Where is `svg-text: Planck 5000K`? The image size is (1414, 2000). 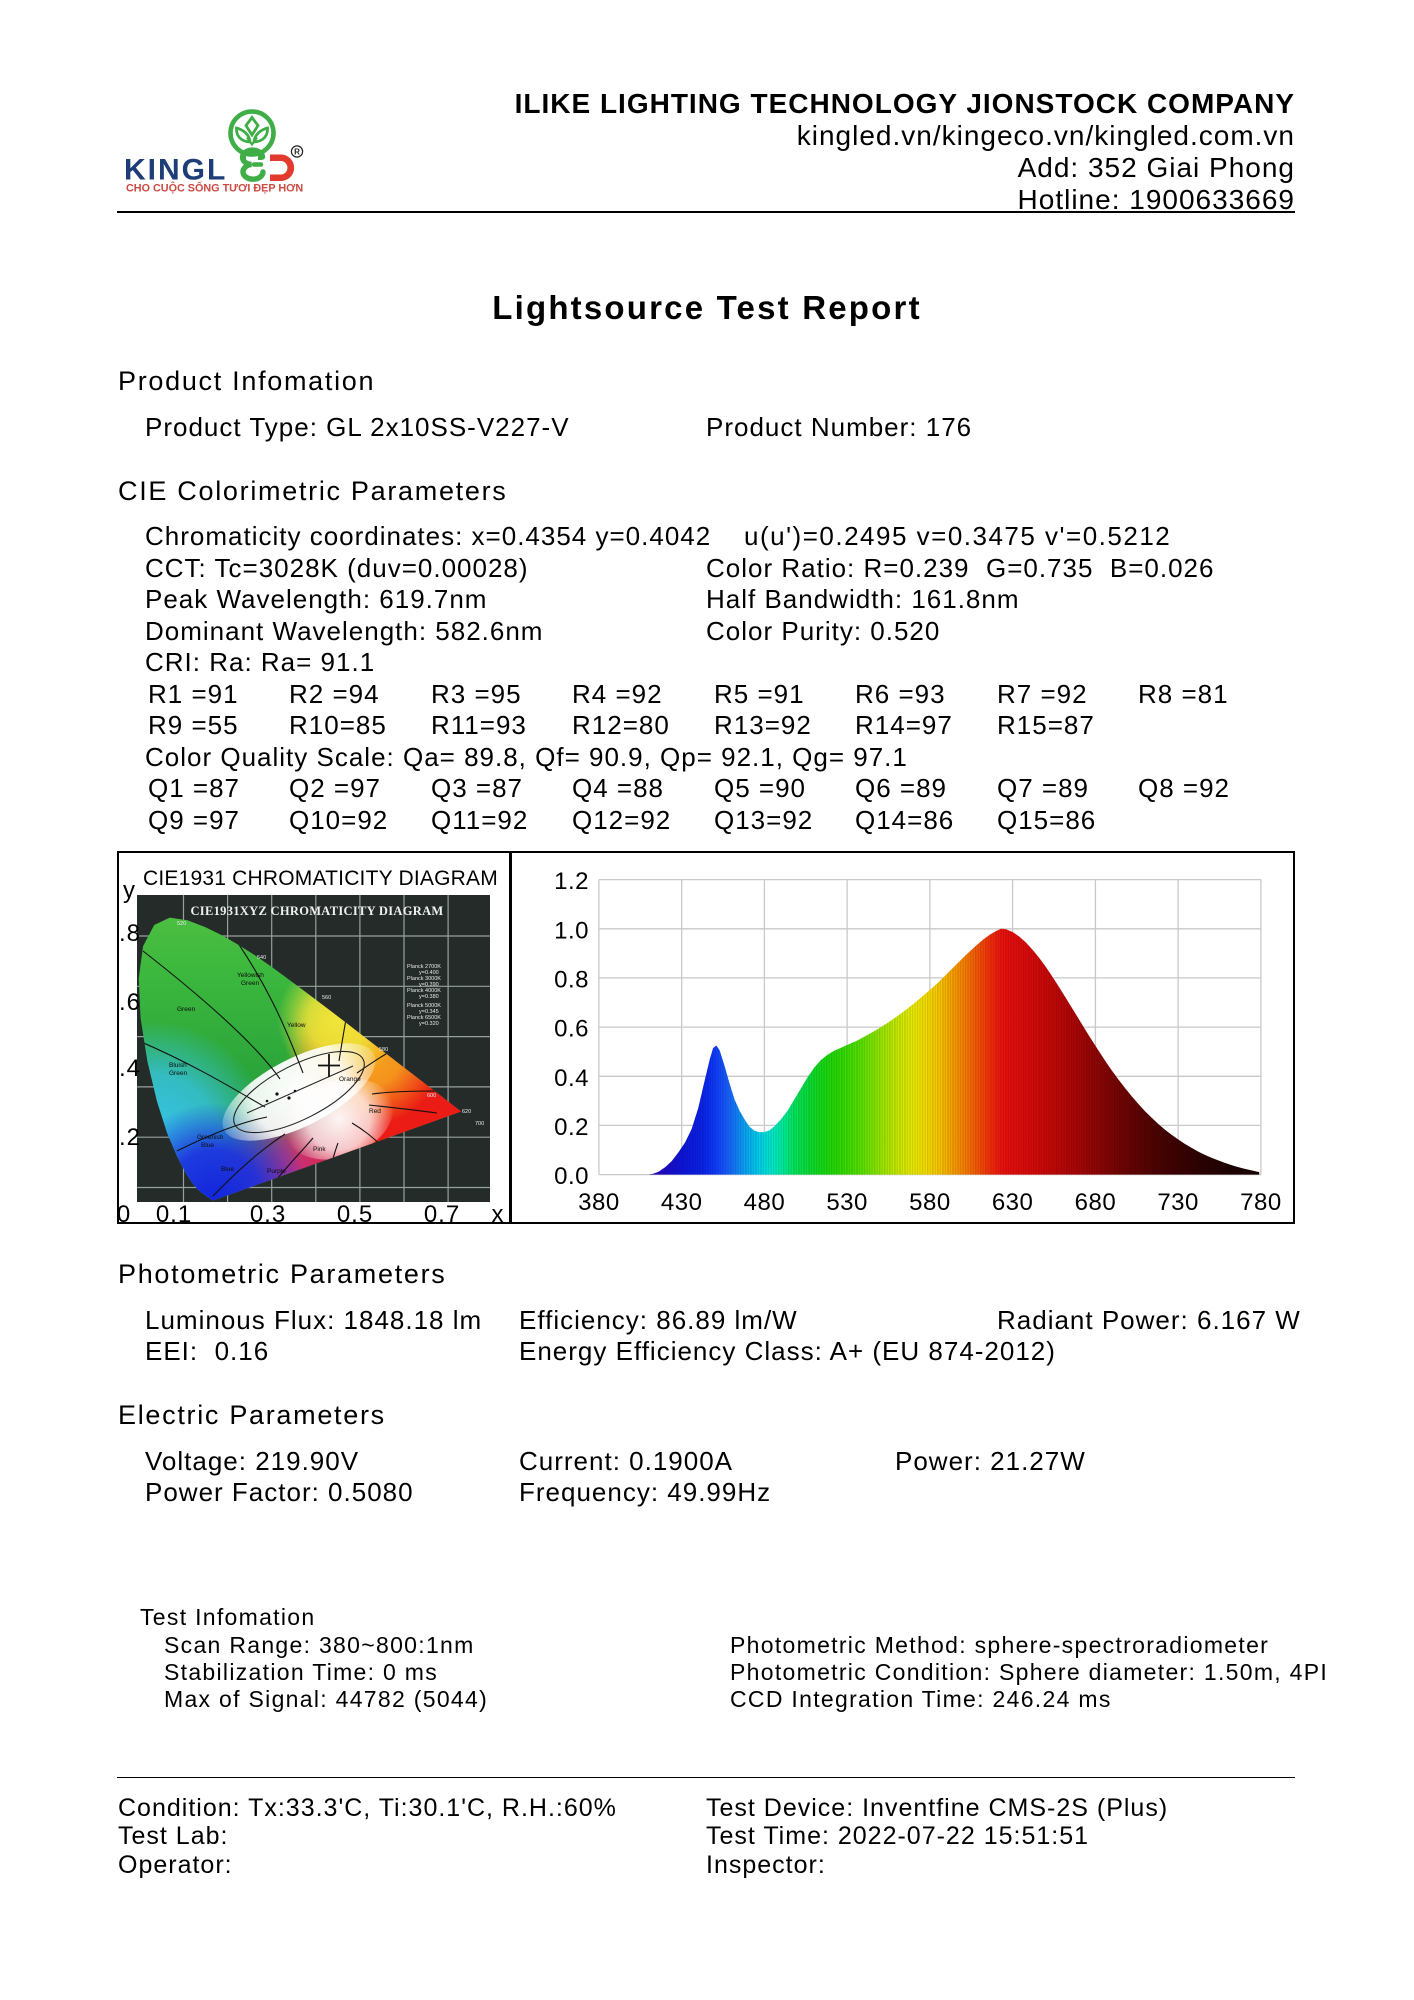 svg-text: Planck 5000K is located at coordinates (424, 1006).